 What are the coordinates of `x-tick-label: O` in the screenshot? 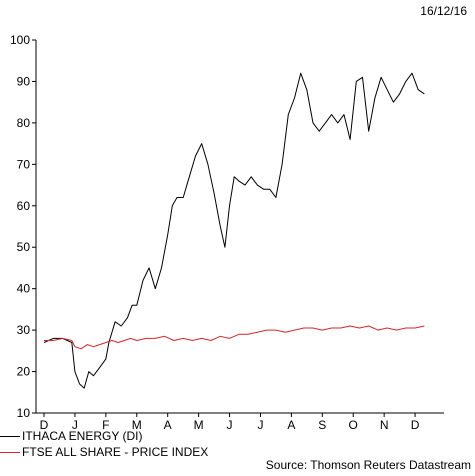 It's located at (353, 424).